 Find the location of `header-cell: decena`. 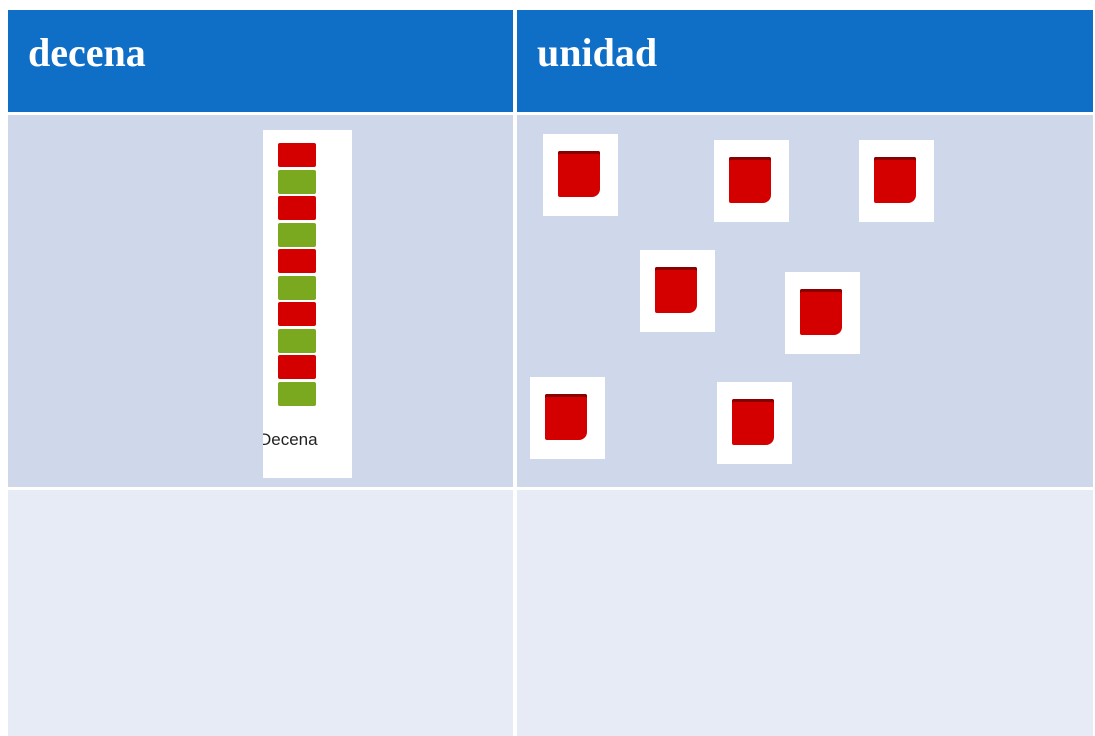

header-cell: decena is located at coordinates (260, 61).